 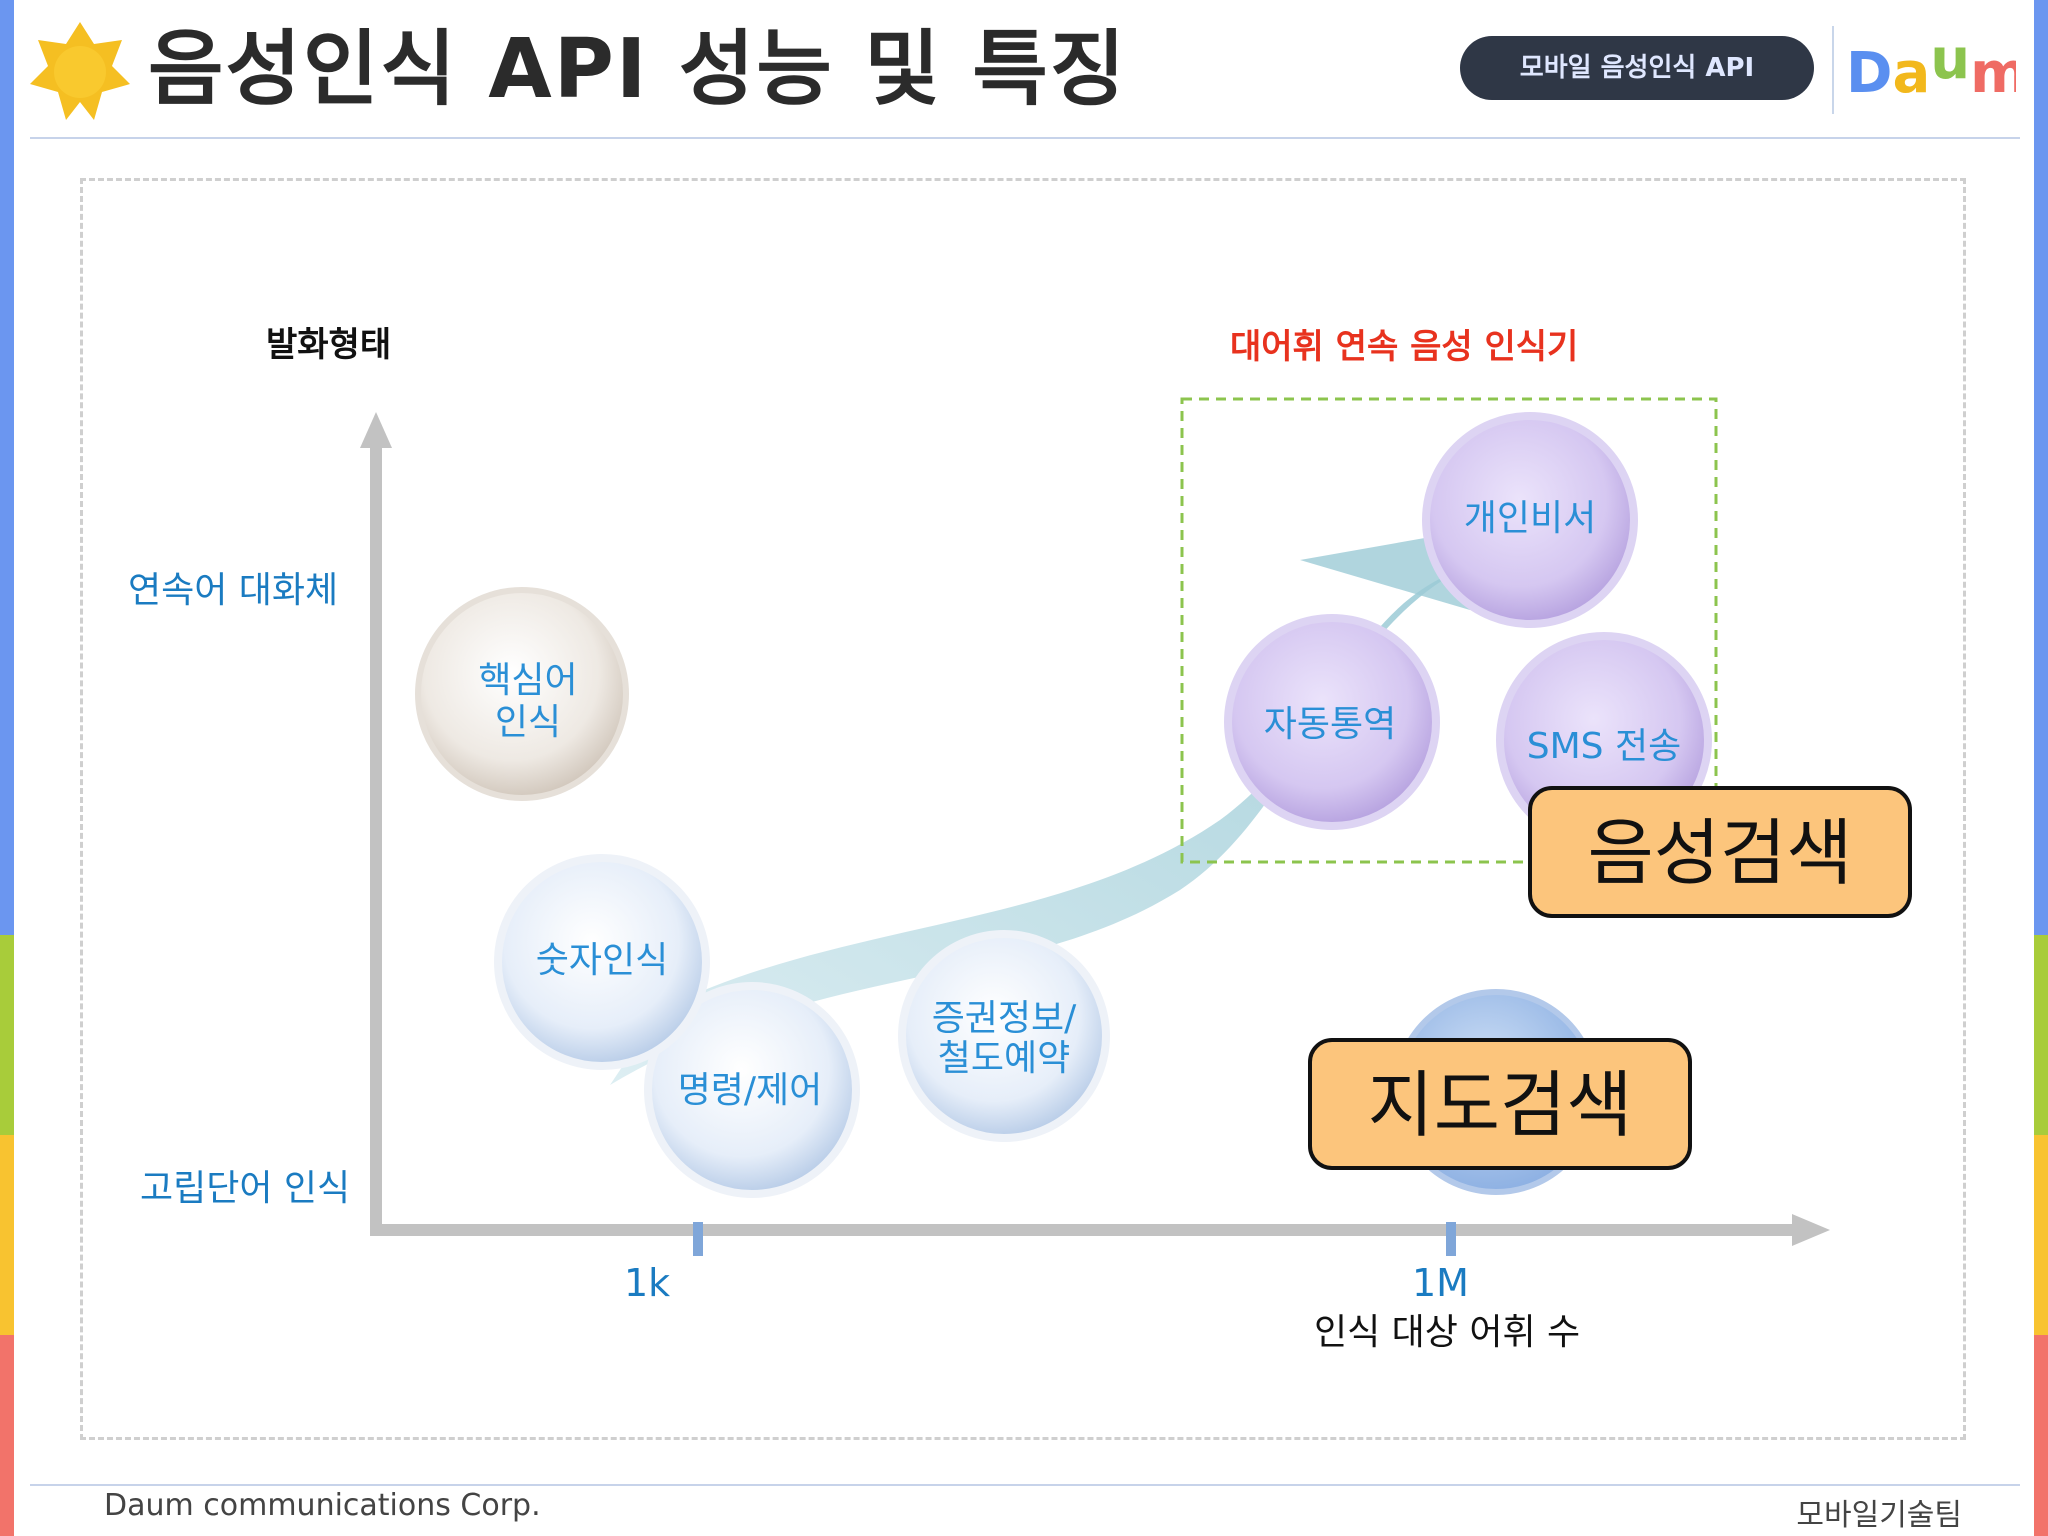 I want to click on highlight-box, so click(x=1449, y=630).